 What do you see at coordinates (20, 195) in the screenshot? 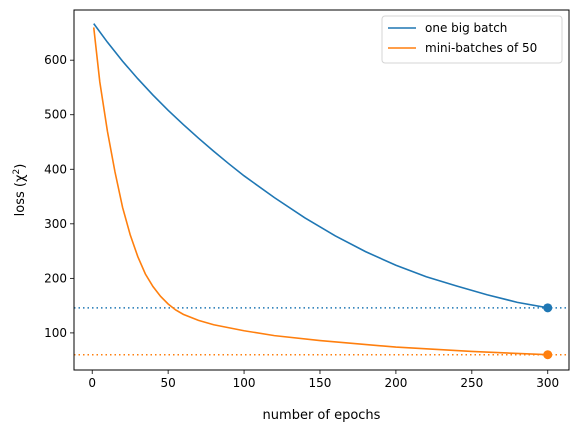
I see `y-axis-label-main: loss (χ` at bounding box center [20, 195].